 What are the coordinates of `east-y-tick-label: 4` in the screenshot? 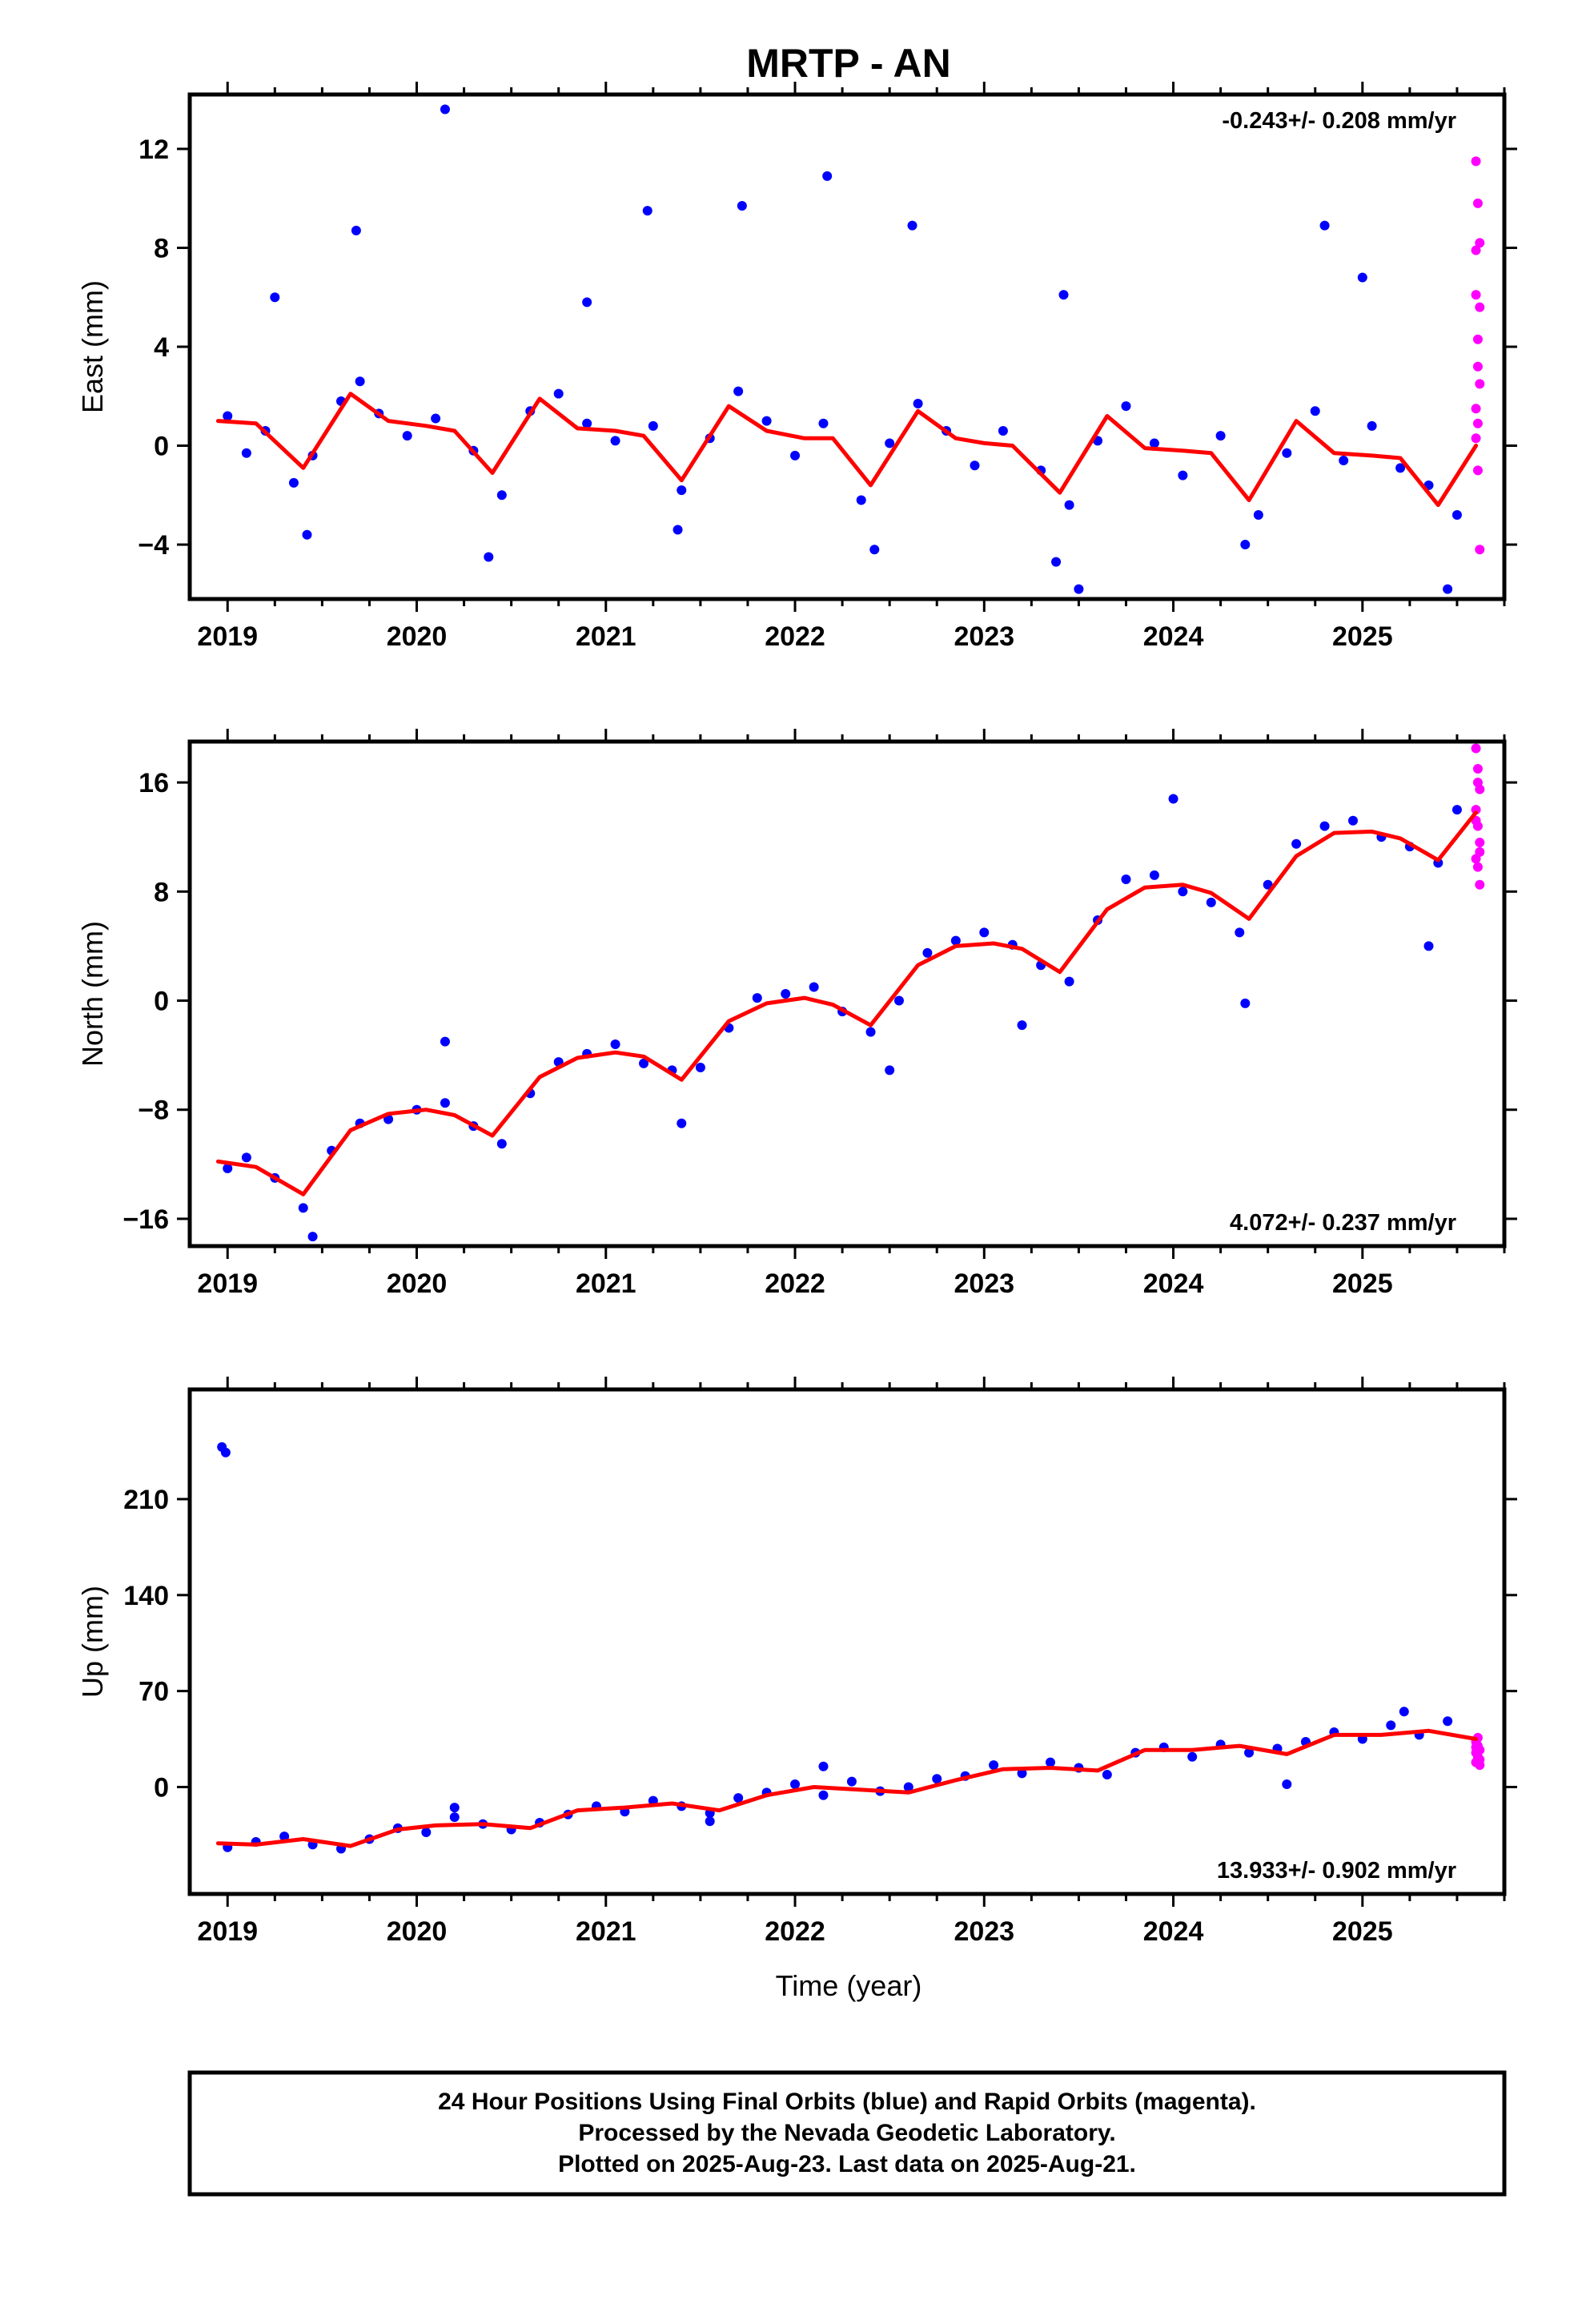 It's located at (161, 347).